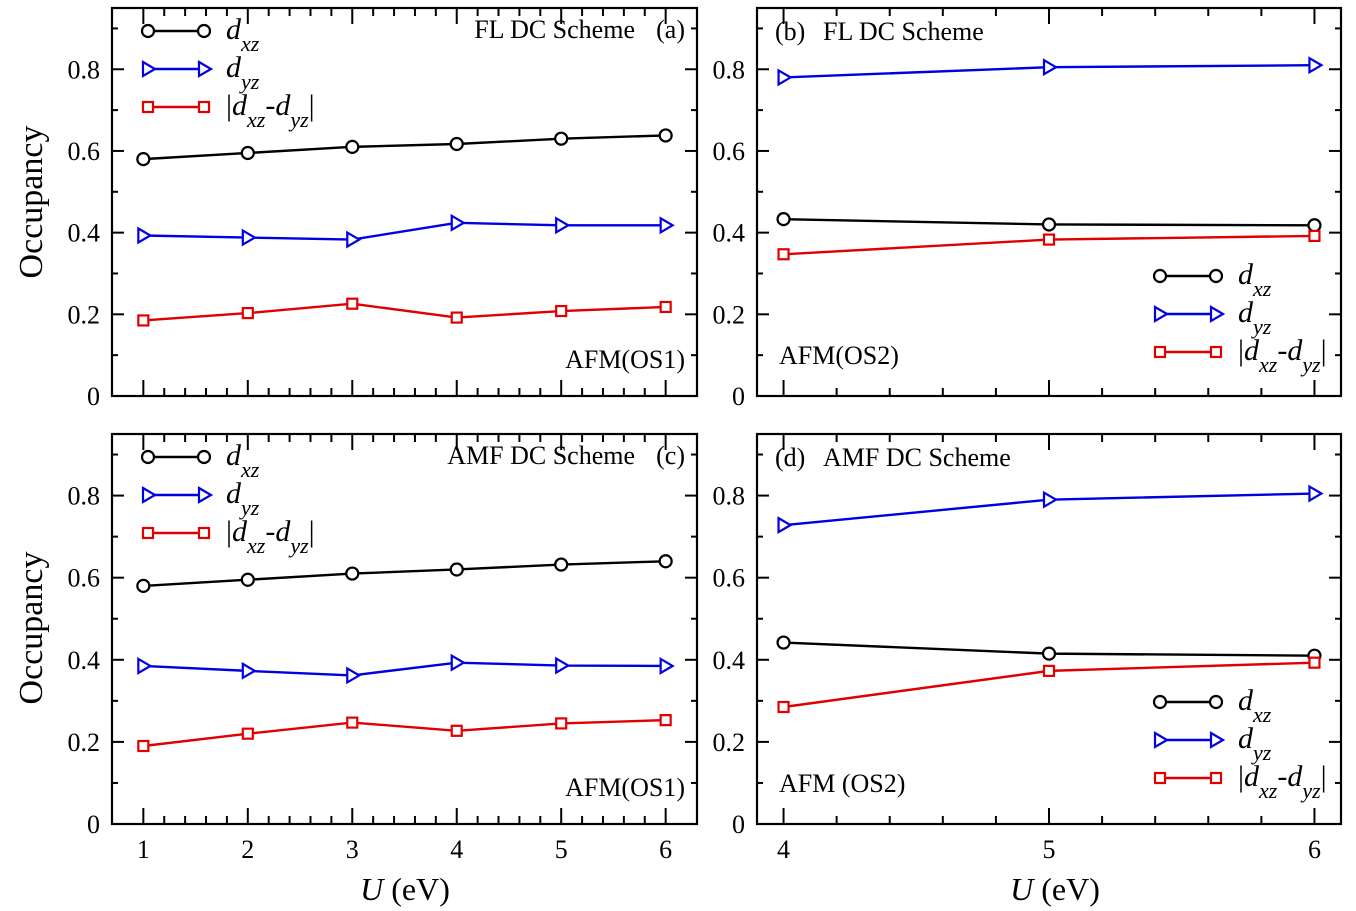  What do you see at coordinates (298, 119) in the screenshot?
I see `legend-sub-yz: yz` at bounding box center [298, 119].